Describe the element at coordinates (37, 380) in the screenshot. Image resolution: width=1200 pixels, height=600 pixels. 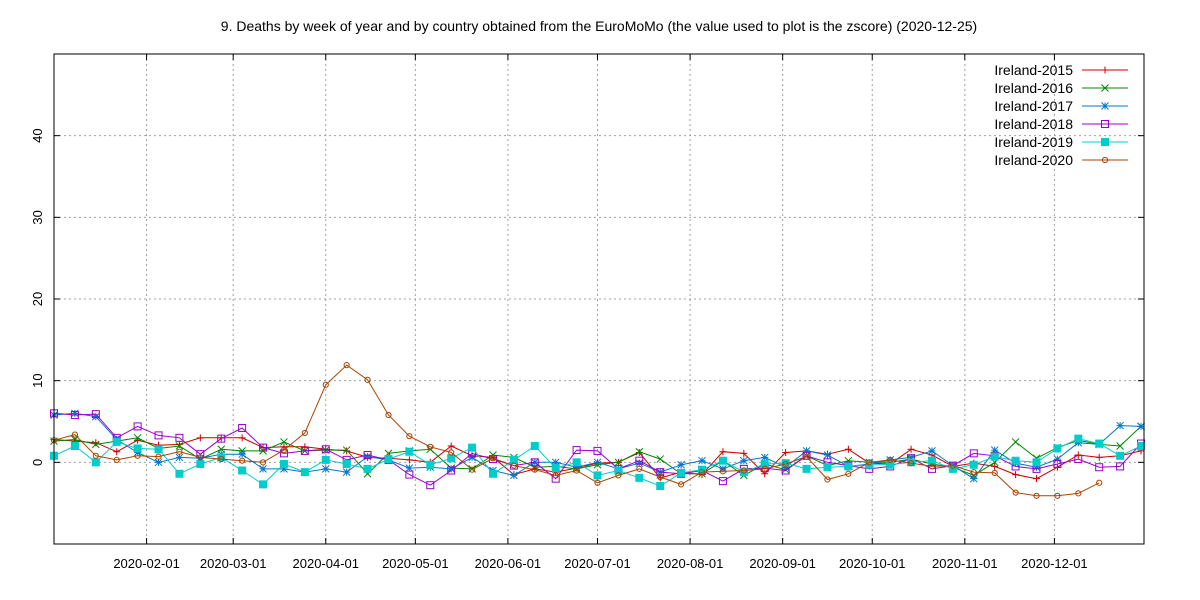
I see `y-tick-label: 10` at that location.